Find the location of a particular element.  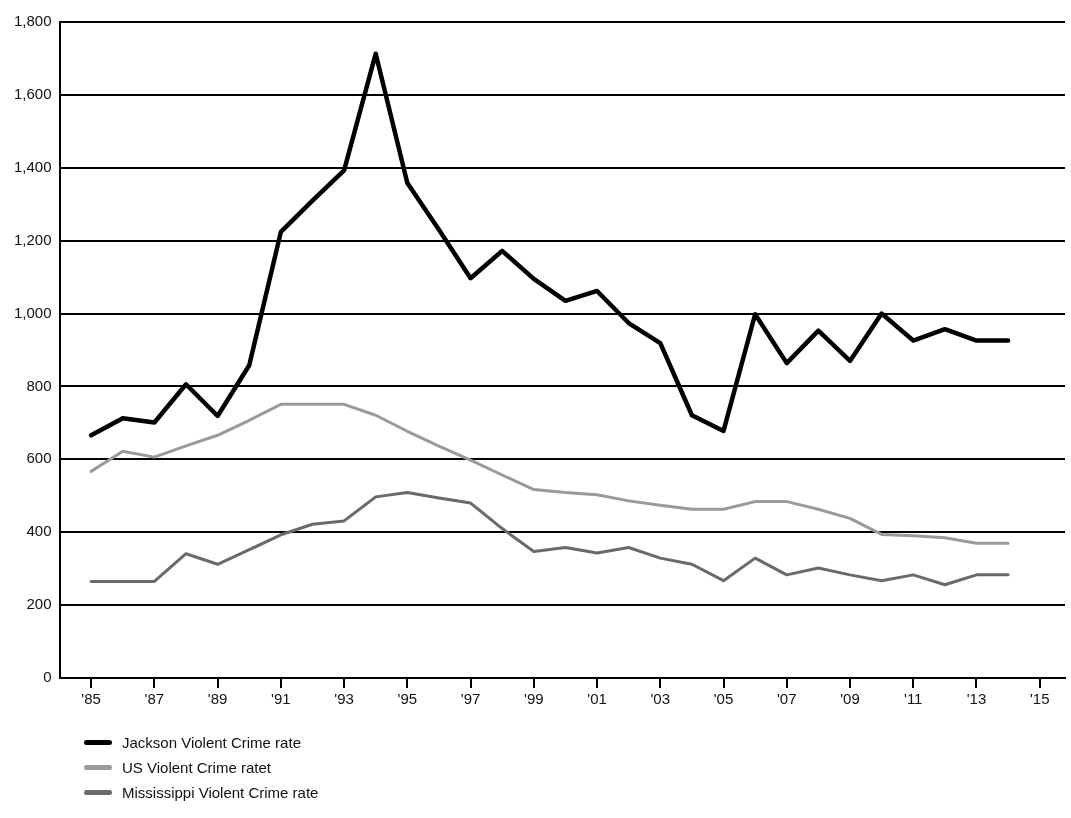

y-tick-label: 1,400 is located at coordinates (32, 166).